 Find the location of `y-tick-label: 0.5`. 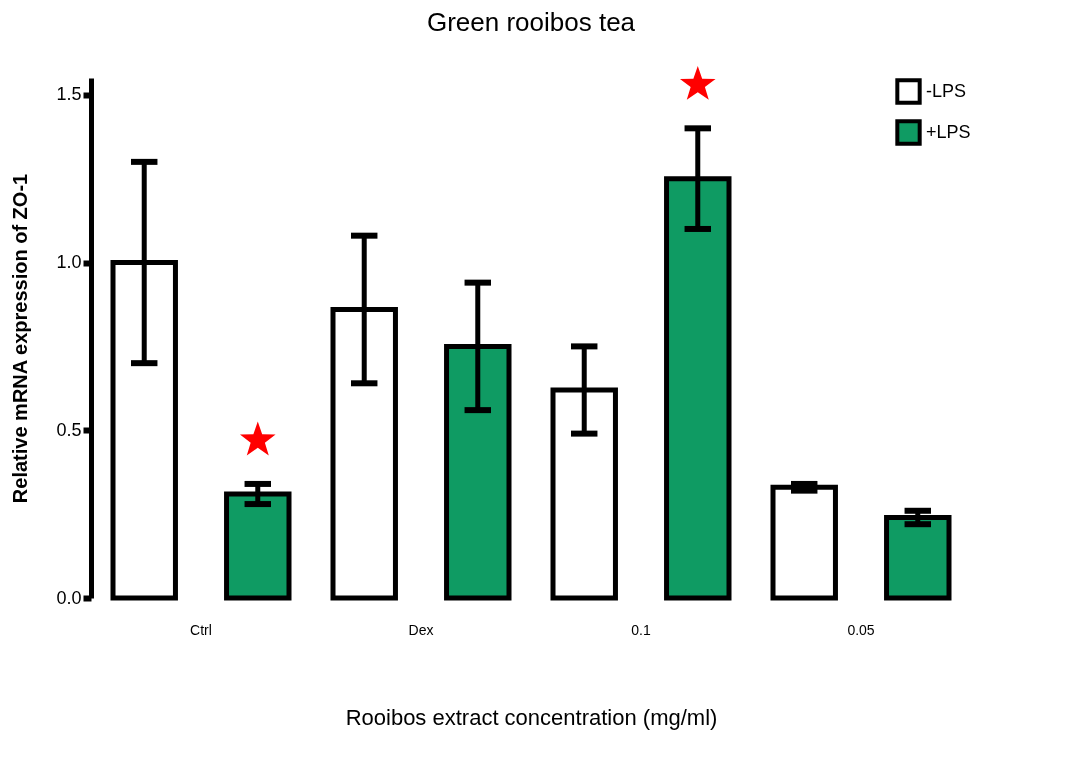

y-tick-label: 0.5 is located at coordinates (69, 429).